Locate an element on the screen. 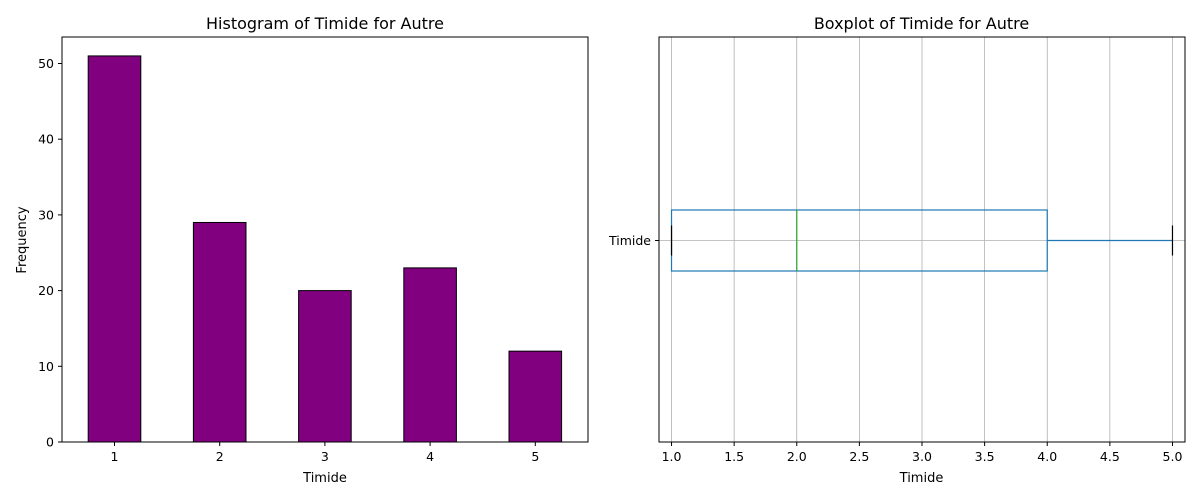  histogram-x-tick-label: 3 is located at coordinates (325, 456).